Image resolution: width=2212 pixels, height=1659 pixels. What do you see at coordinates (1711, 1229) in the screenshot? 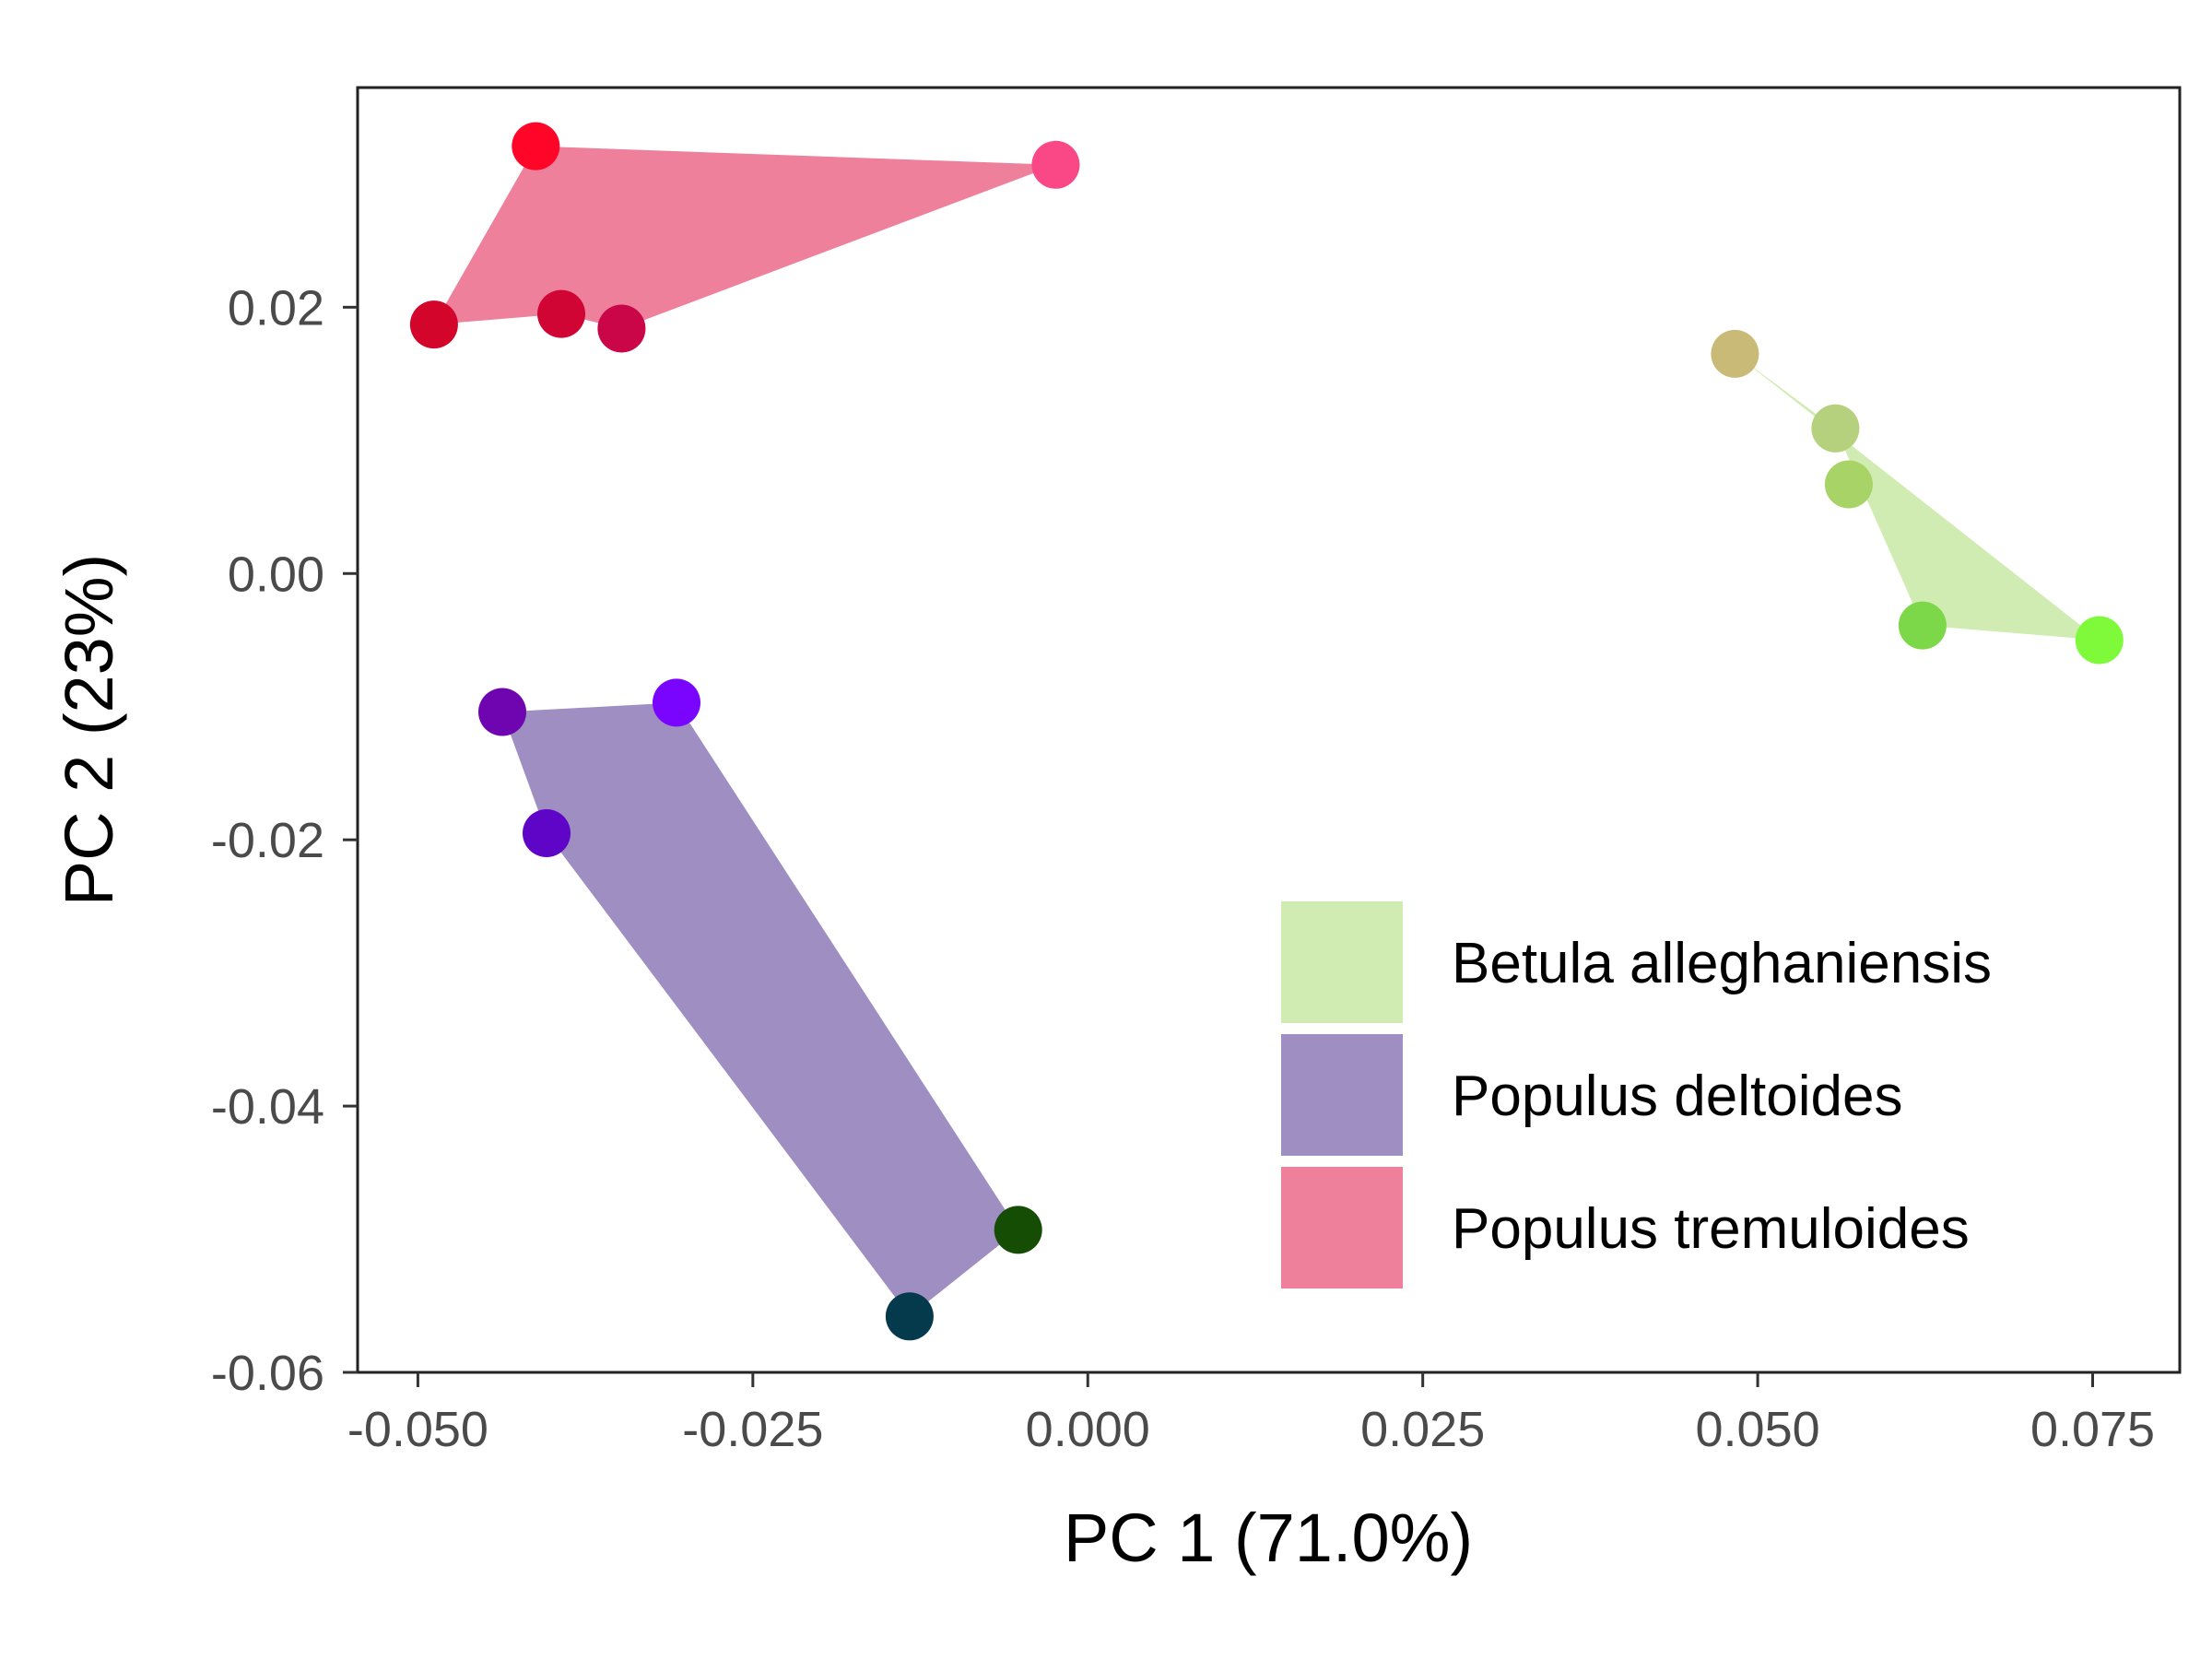
I see `legend-label-2: Populus tremuloides` at bounding box center [1711, 1229].